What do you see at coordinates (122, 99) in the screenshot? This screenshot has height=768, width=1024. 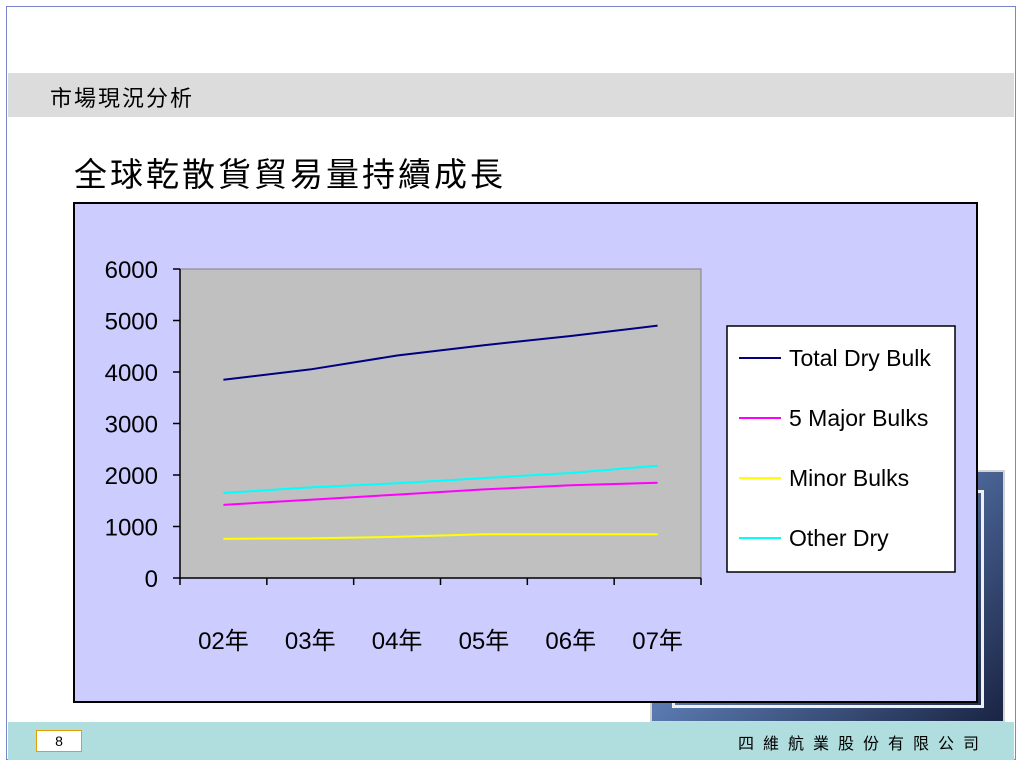 I see `section-title: 市場現況分析` at bounding box center [122, 99].